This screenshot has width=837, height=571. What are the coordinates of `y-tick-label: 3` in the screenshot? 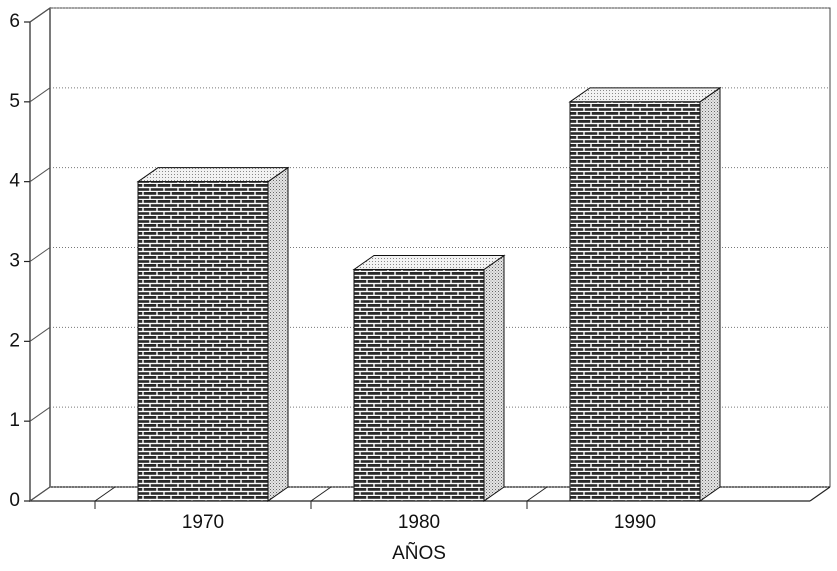 It's located at (14, 261).